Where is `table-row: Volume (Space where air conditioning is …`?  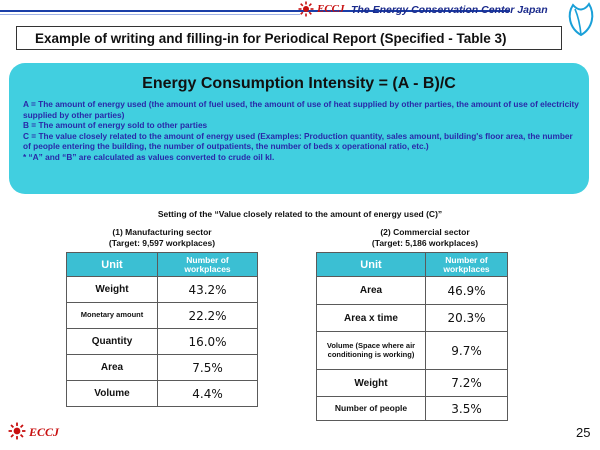
table-row: Volume (Space where air conditioning is … is located at coordinates (412, 350).